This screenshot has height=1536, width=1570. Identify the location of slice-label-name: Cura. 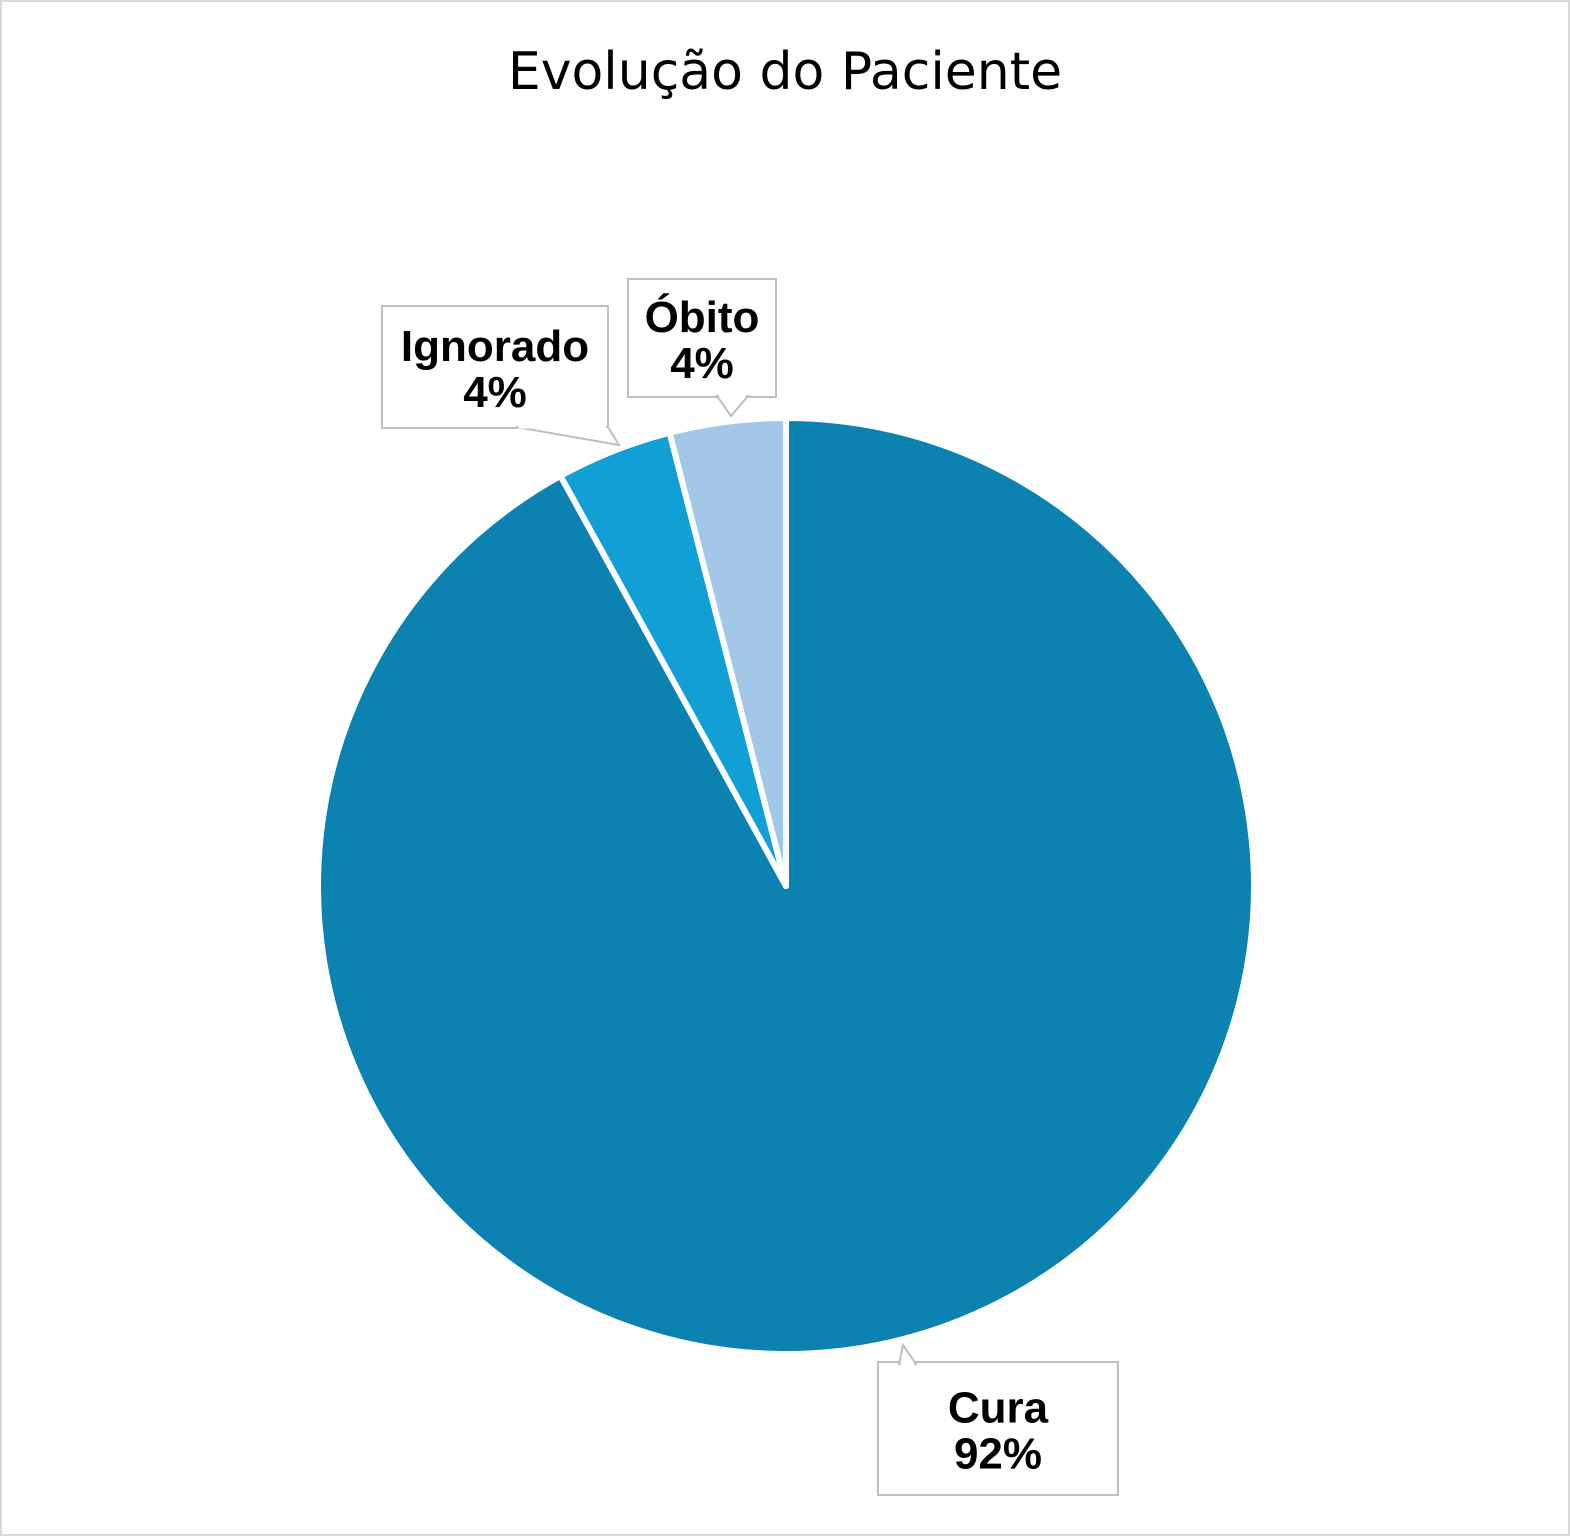
(998, 1408).